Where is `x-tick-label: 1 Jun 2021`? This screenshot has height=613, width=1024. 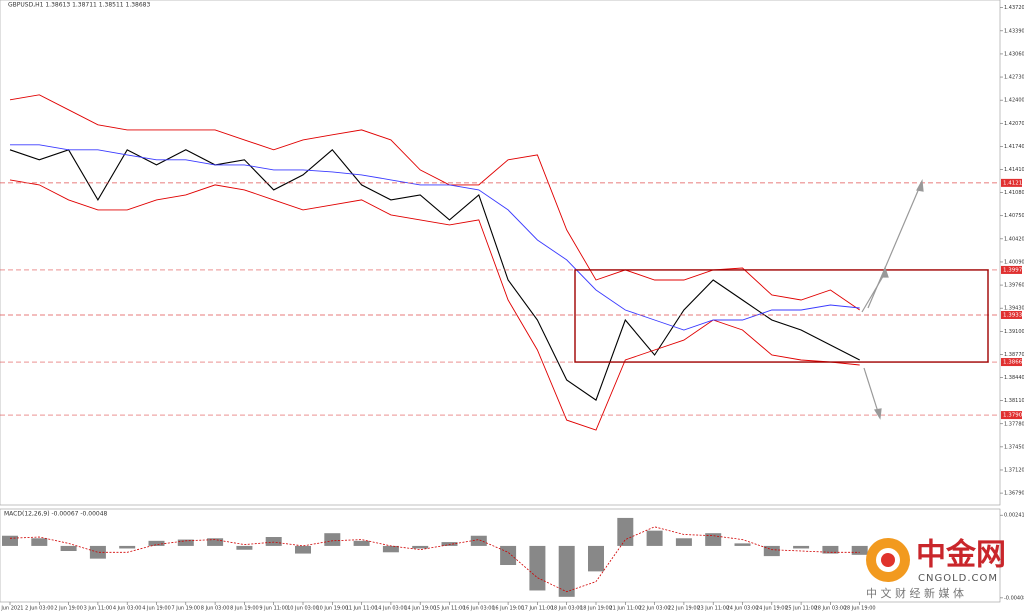 x-tick-label: 1 Jun 2021 is located at coordinates (11, 609).